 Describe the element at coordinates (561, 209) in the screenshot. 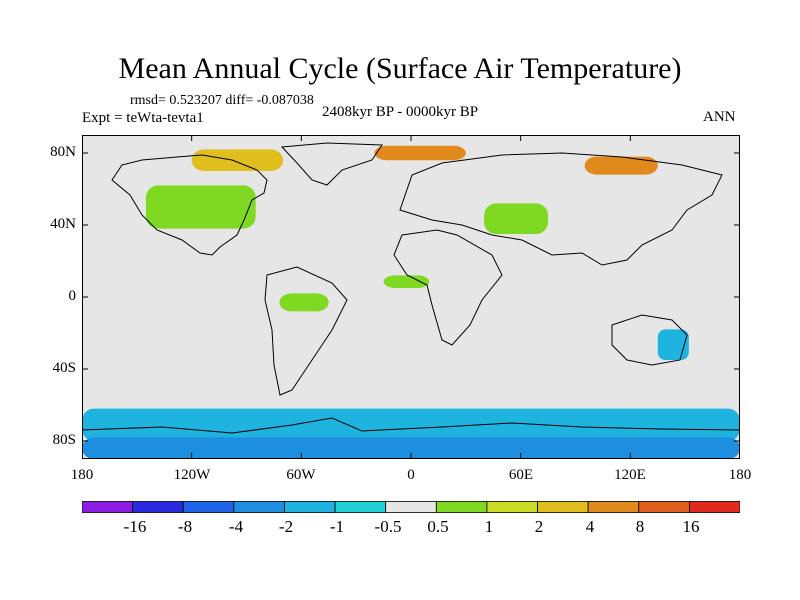

I see `eurasia-coast` at that location.